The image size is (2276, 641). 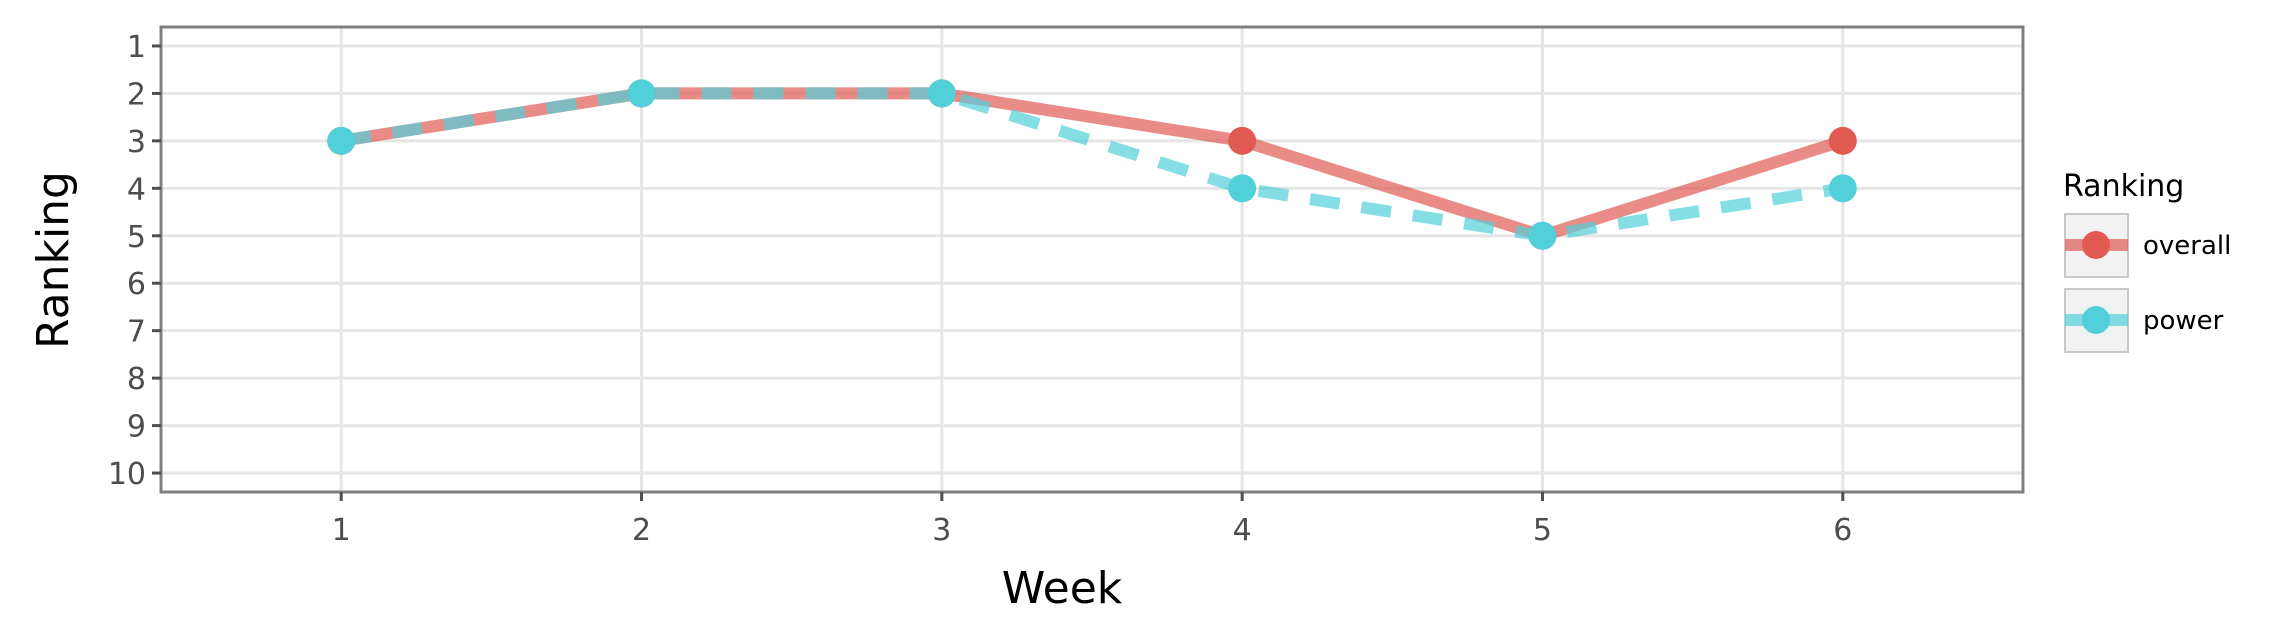 What do you see at coordinates (134, 261) in the screenshot?
I see `y-axis: 1 2 3 4 5 6 7 8 9 10` at bounding box center [134, 261].